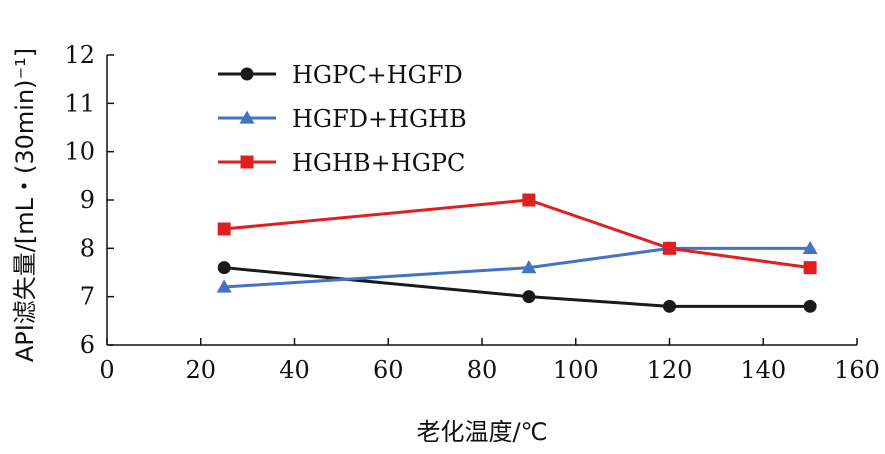  I want to click on x-tick-label: 120, so click(670, 370).